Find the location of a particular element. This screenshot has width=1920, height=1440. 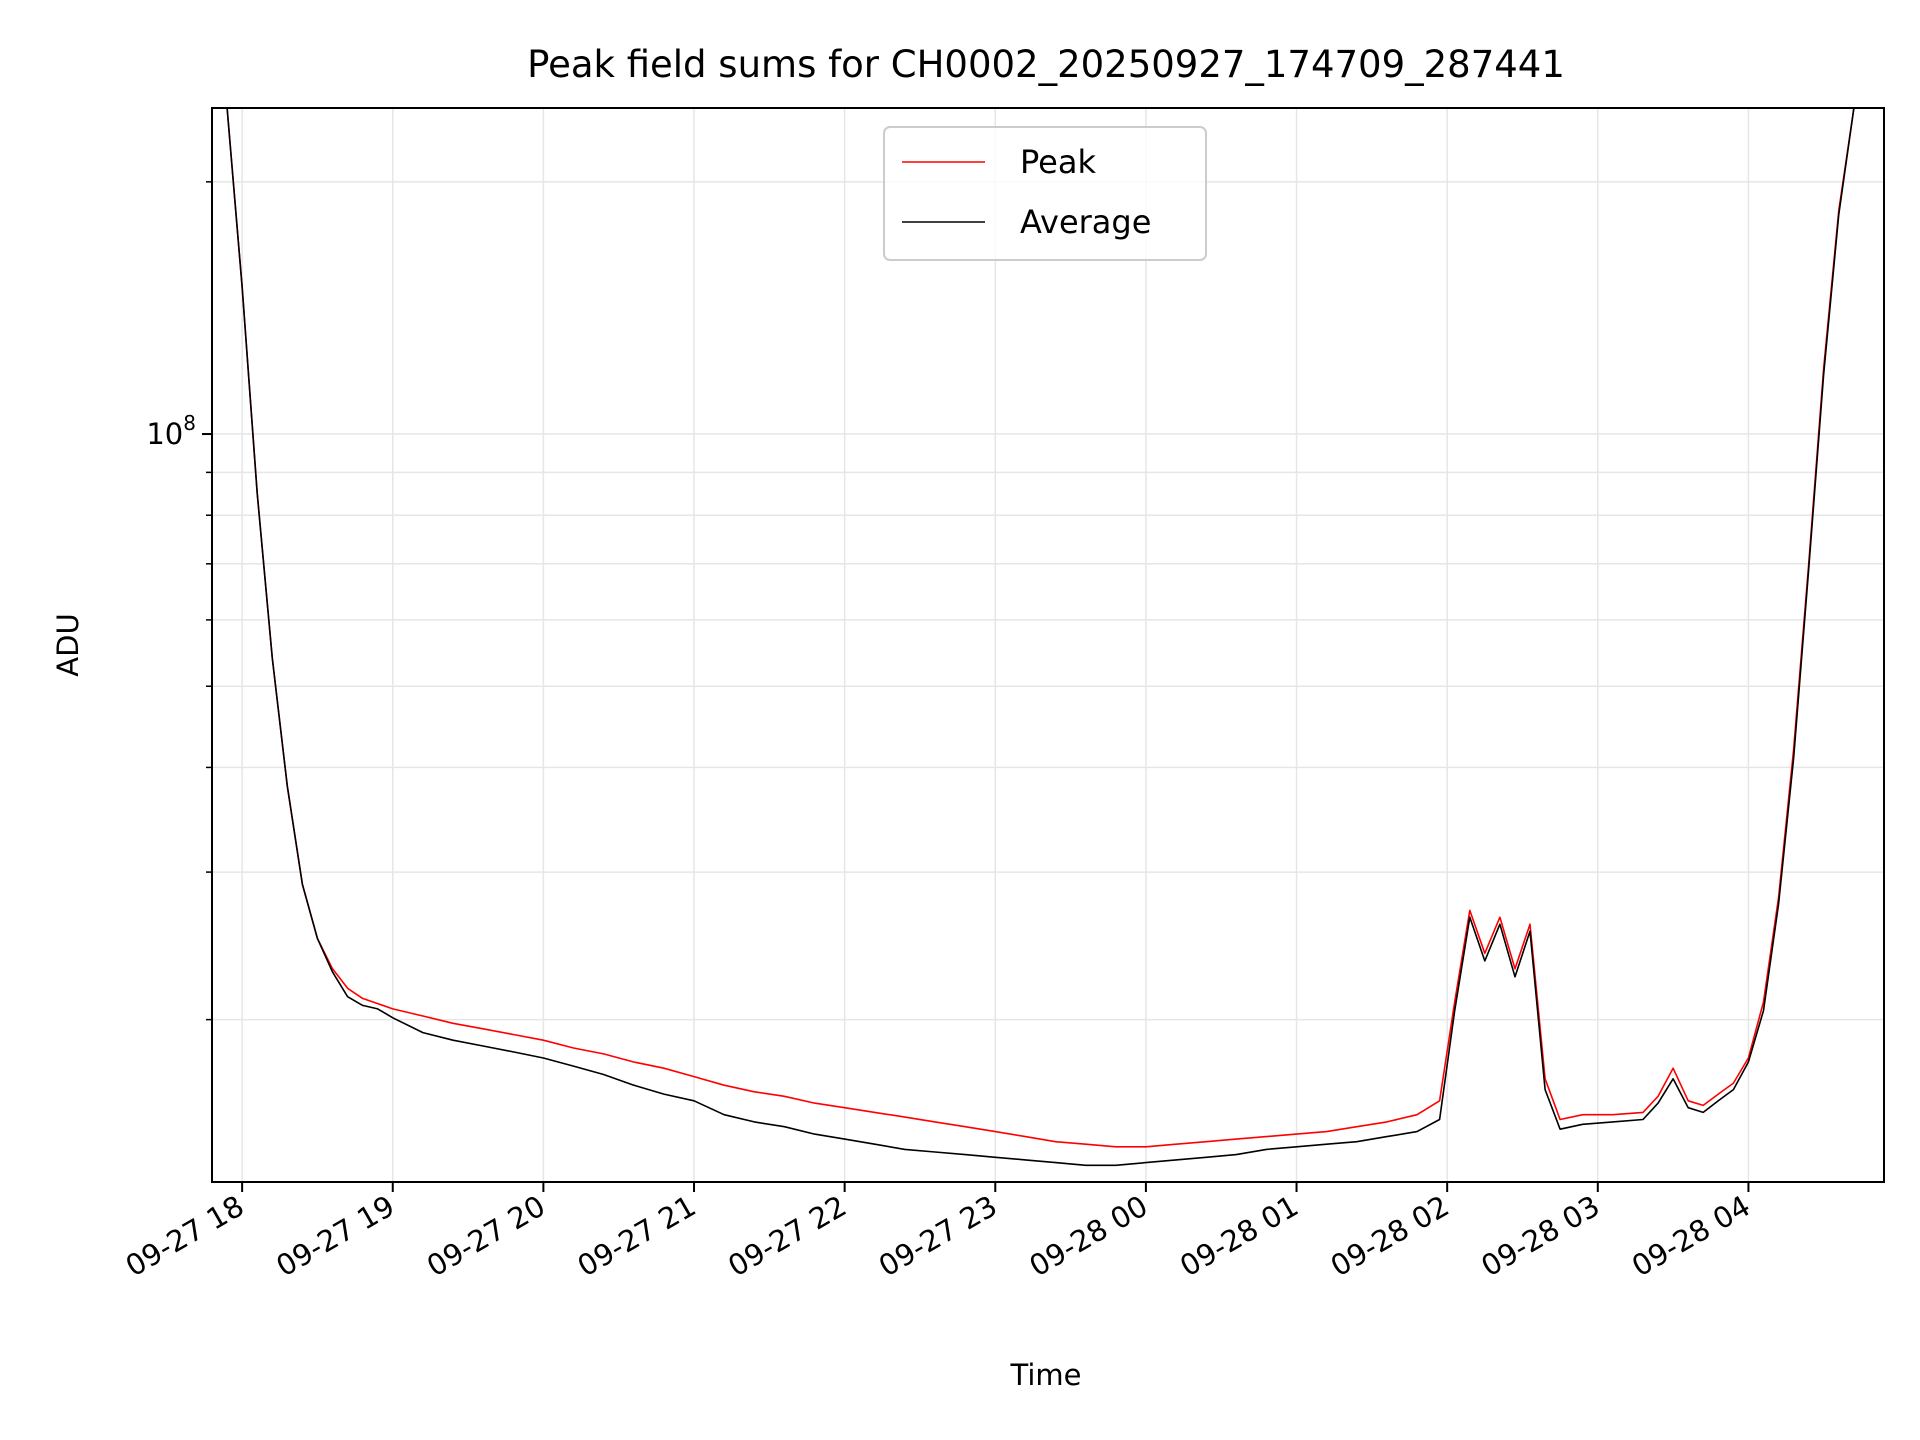

legend-label-average: Average is located at coordinates (1085, 222).